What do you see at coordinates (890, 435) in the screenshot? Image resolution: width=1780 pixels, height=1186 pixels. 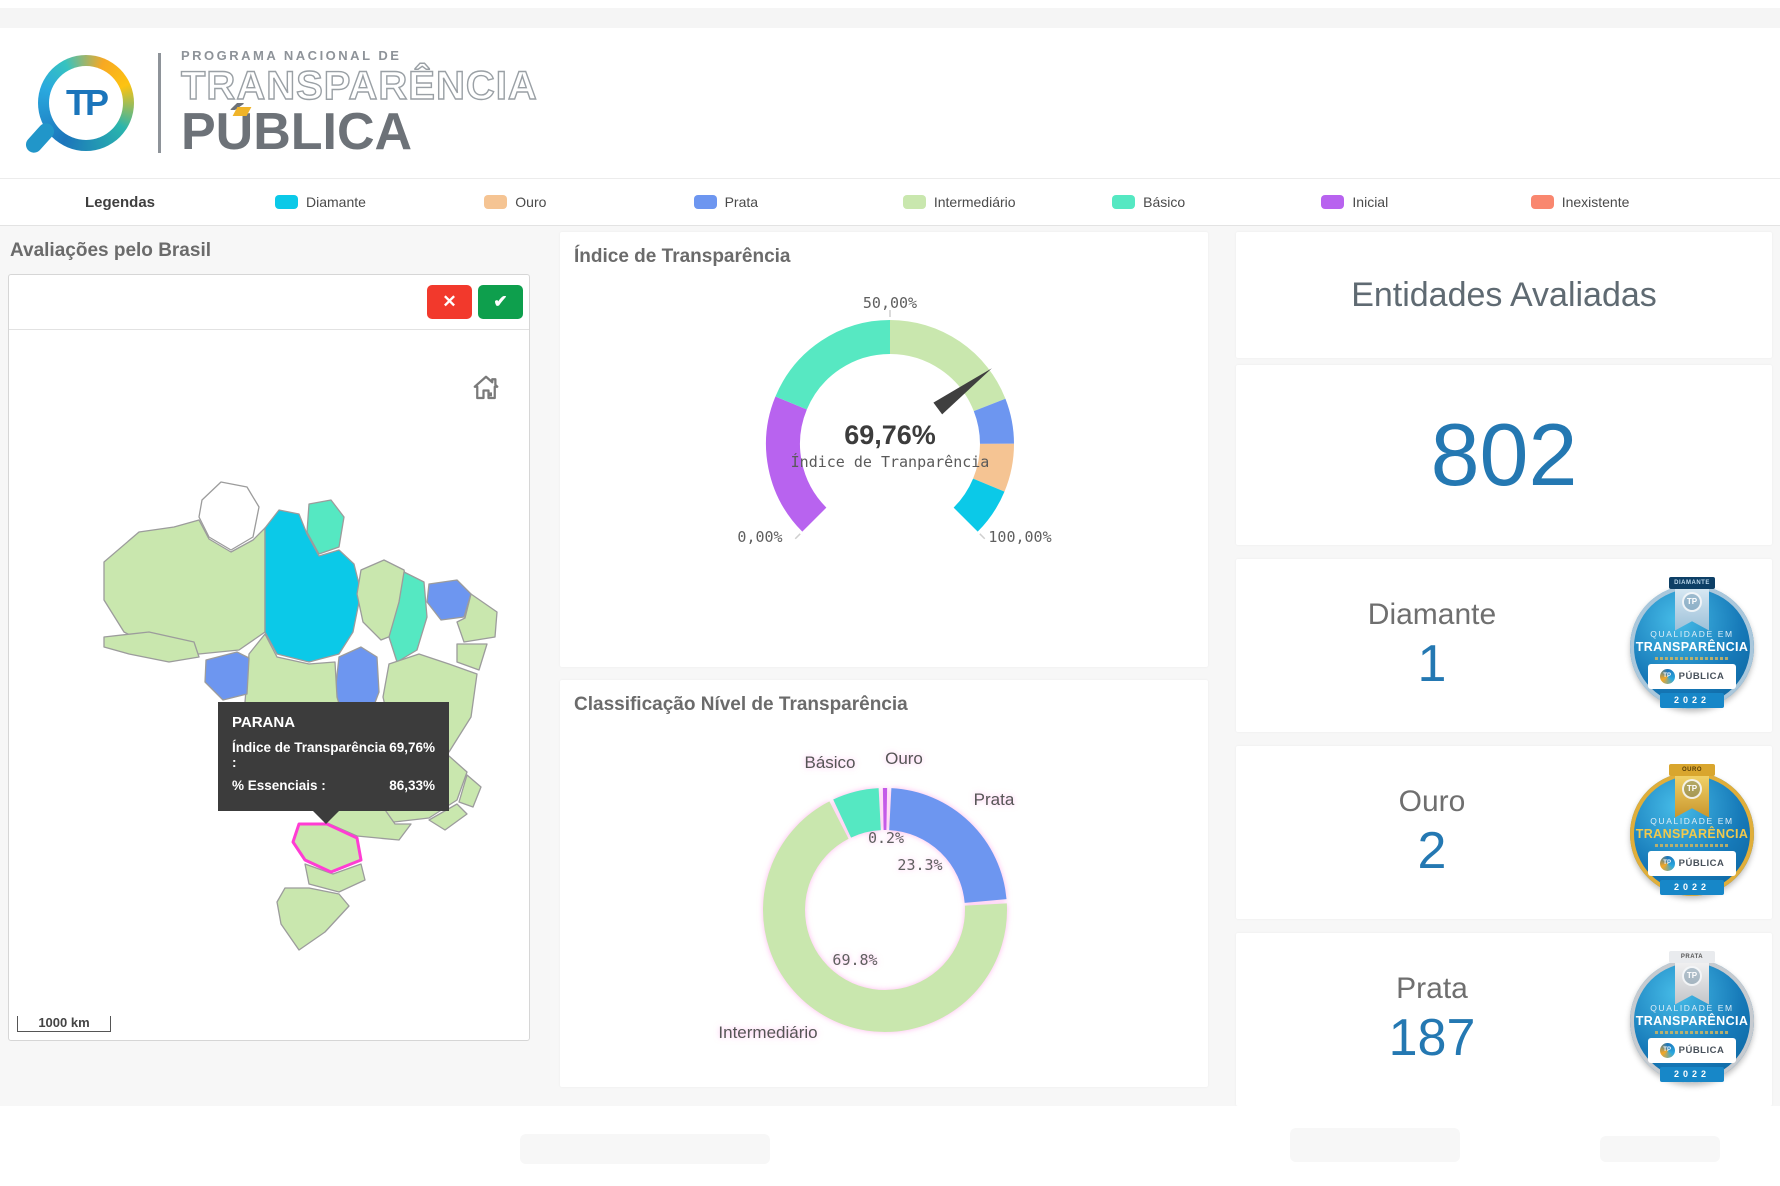 I see `svg-text: 69,76%` at bounding box center [890, 435].